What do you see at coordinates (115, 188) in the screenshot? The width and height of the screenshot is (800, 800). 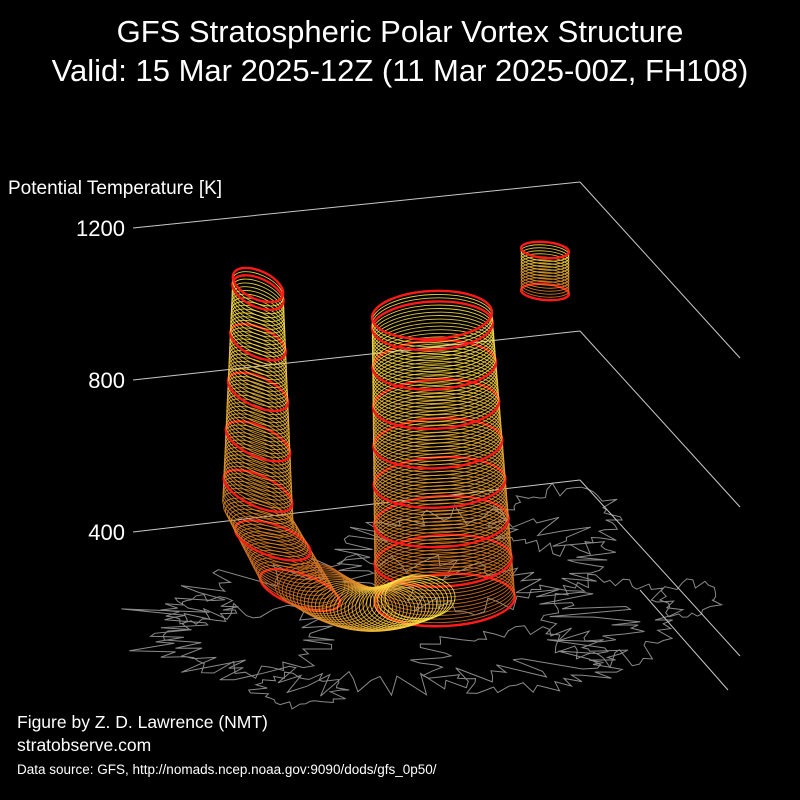 I see `z-axis-label: Potential Temperature [K]` at bounding box center [115, 188].